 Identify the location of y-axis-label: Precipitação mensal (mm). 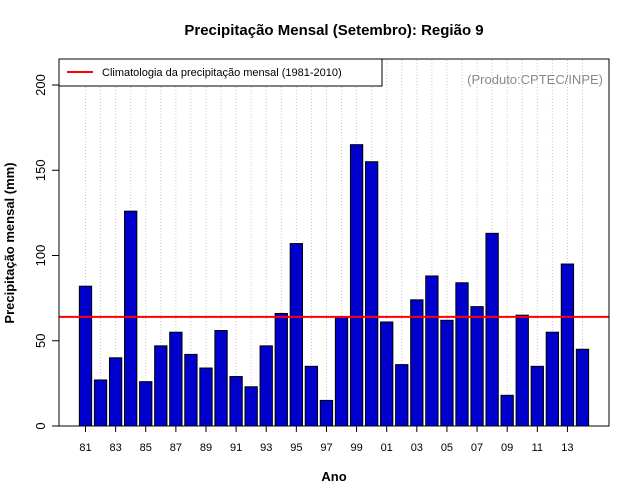
(9, 242).